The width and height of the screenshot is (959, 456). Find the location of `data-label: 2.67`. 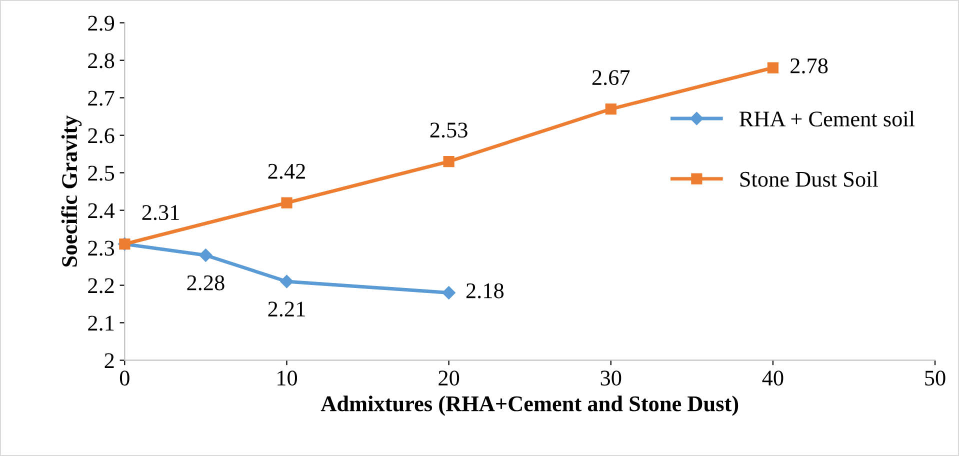

data-label: 2.67 is located at coordinates (611, 78).